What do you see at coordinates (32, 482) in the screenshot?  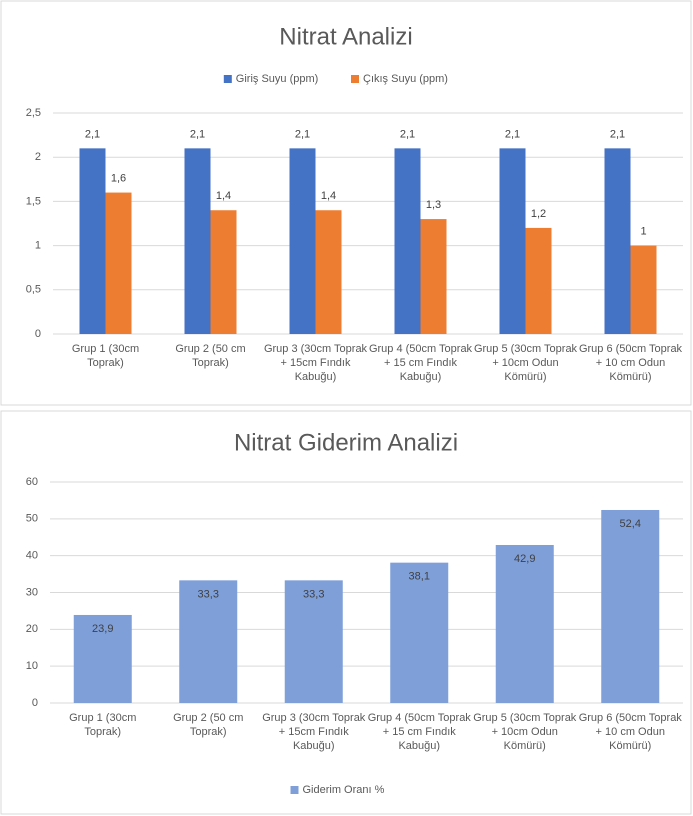 I see `y-tick-label: 60` at bounding box center [32, 482].